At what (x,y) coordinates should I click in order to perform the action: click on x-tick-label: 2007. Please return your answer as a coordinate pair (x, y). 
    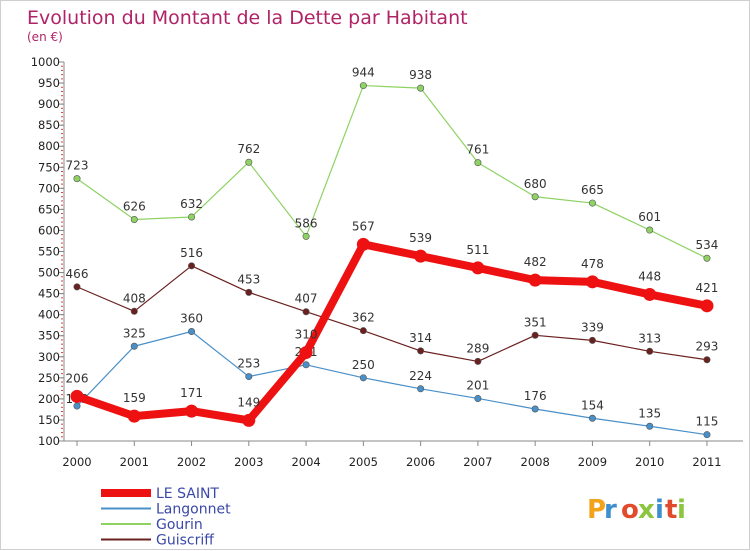
    Looking at the image, I should click on (477, 462).